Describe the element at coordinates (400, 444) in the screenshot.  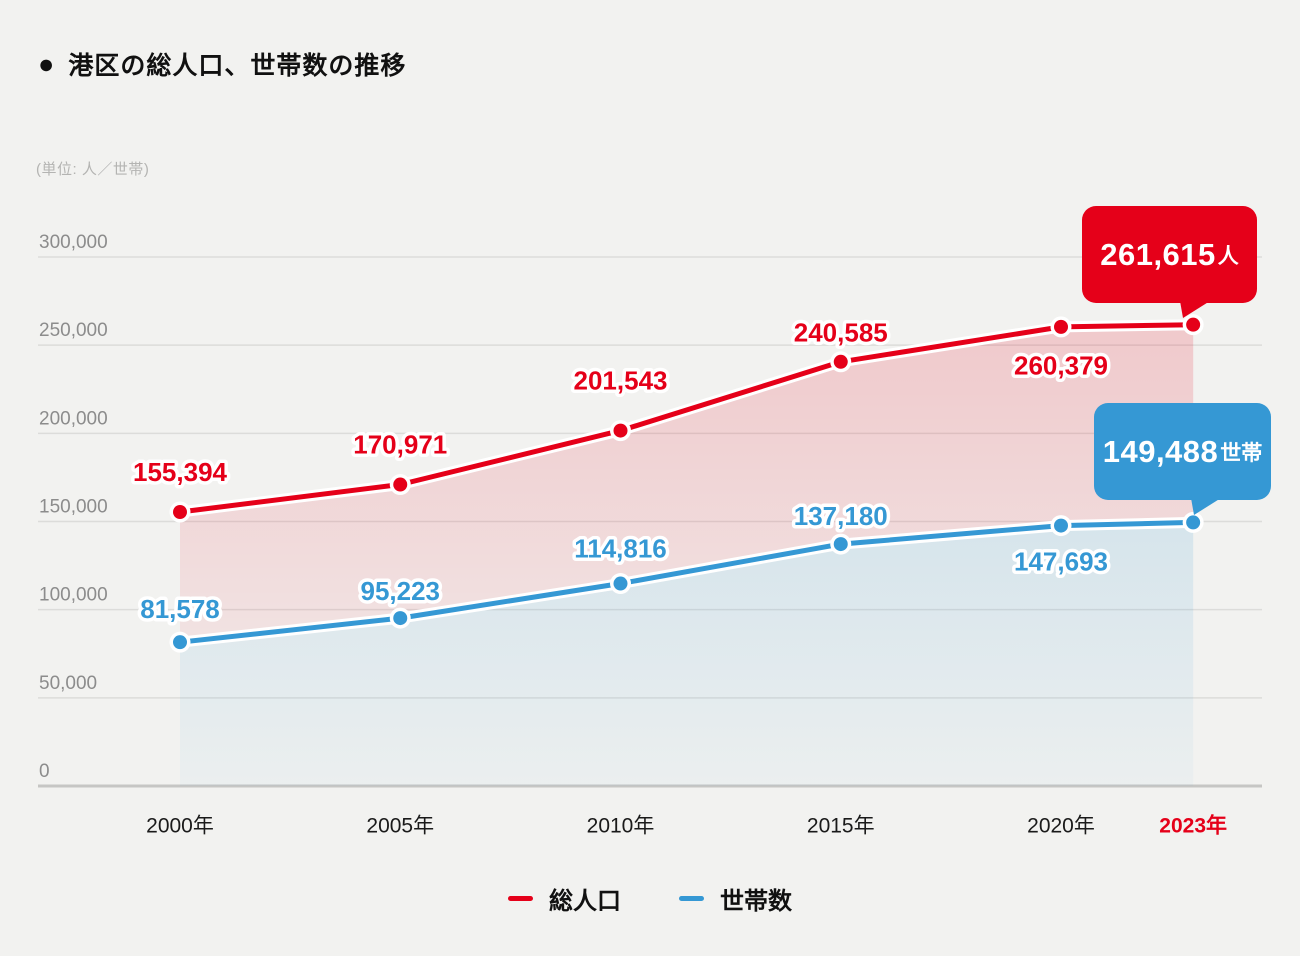
I see `population-value-label: 170,971` at that location.